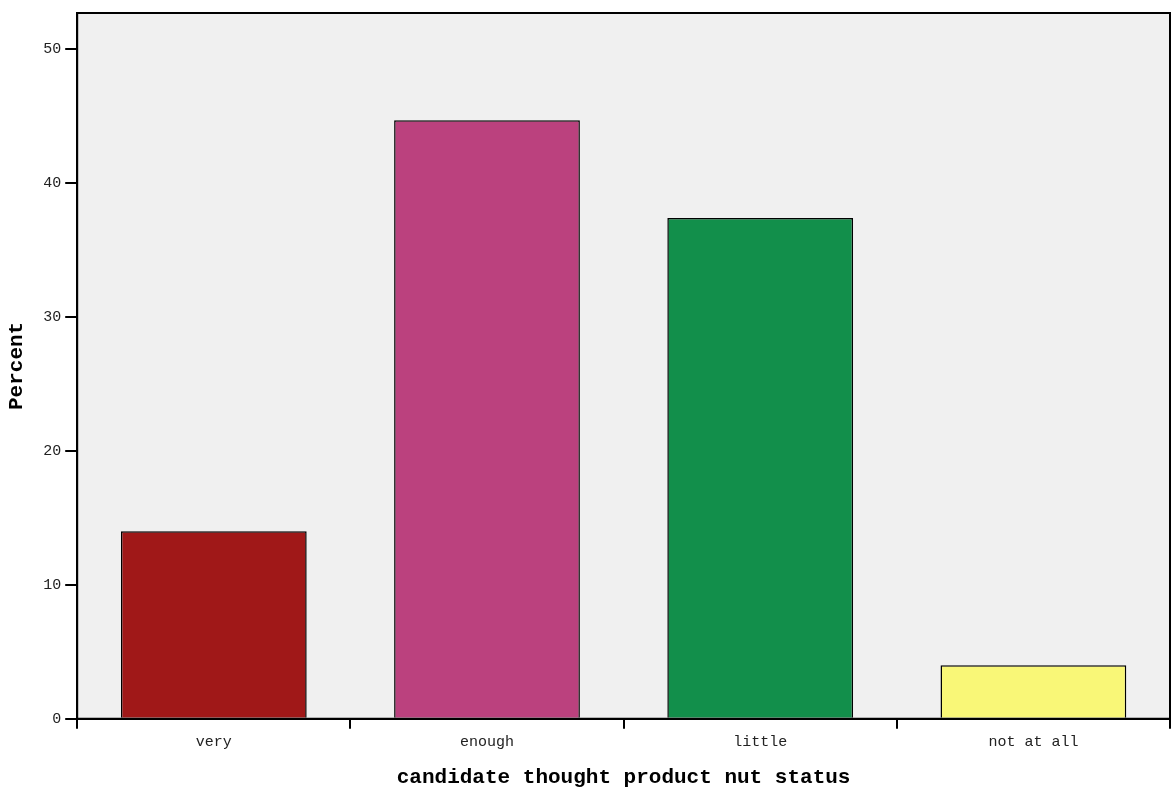  I want to click on y-tick-label: 50, so click(52, 50).